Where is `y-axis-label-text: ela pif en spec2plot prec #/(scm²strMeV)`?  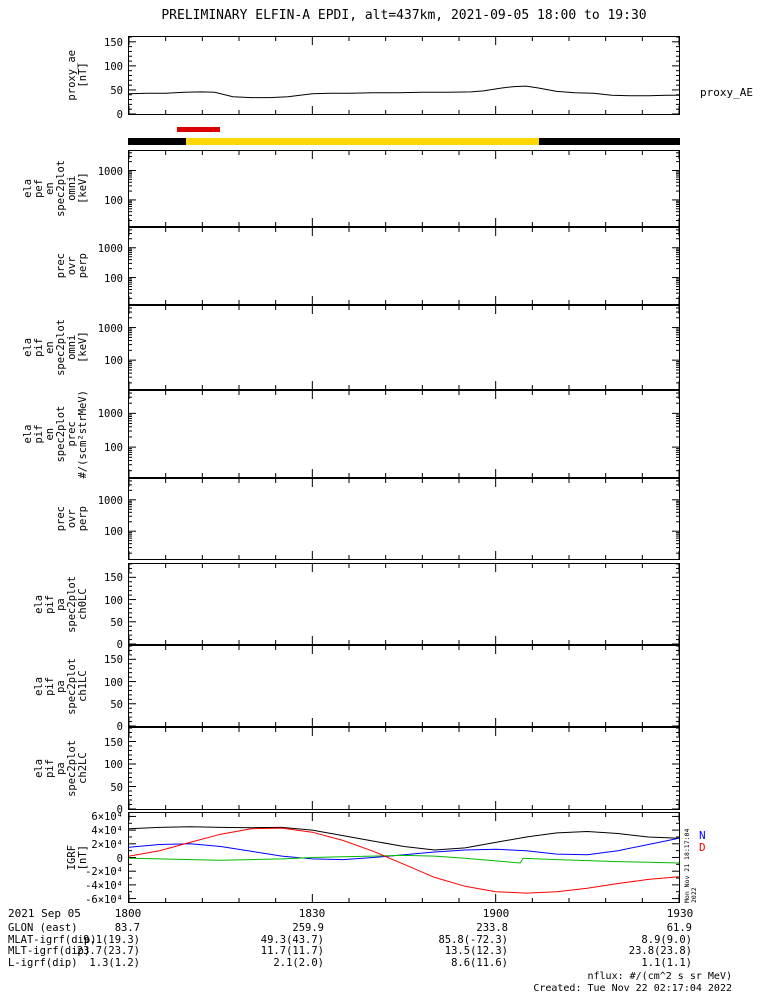 y-axis-label-text: ela pif en spec2plot prec #/(scm²strMeV) is located at coordinates (55, 434).